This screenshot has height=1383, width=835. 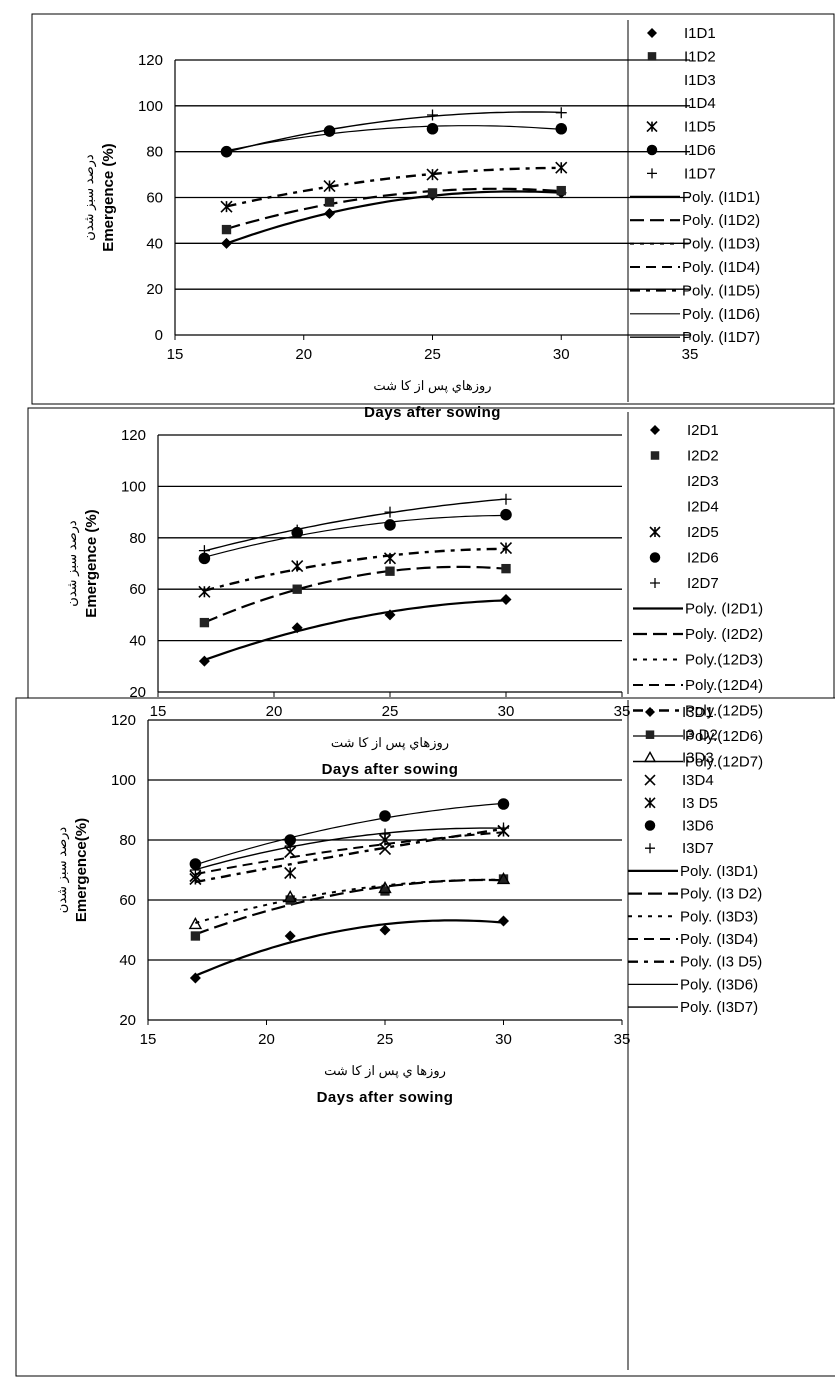 I want to click on y-tick-label: 100, so click(x=150, y=106).